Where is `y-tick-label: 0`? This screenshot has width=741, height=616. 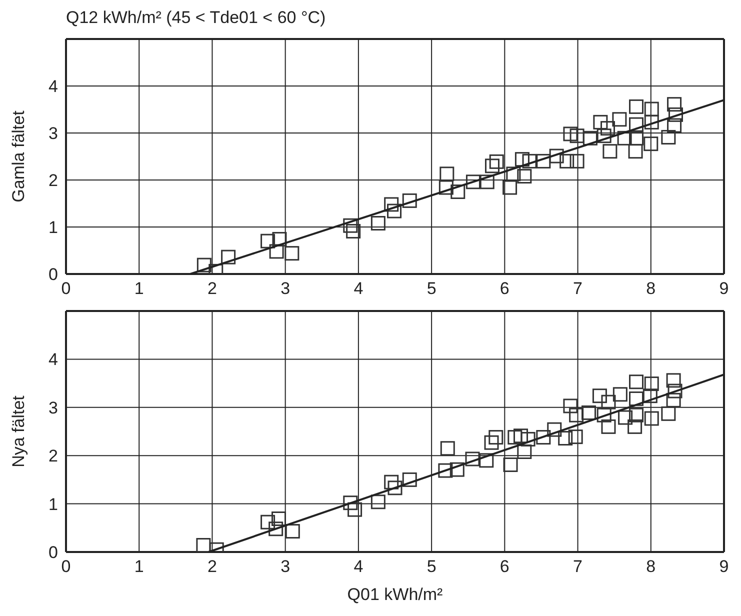 y-tick-label: 0 is located at coordinates (53, 274).